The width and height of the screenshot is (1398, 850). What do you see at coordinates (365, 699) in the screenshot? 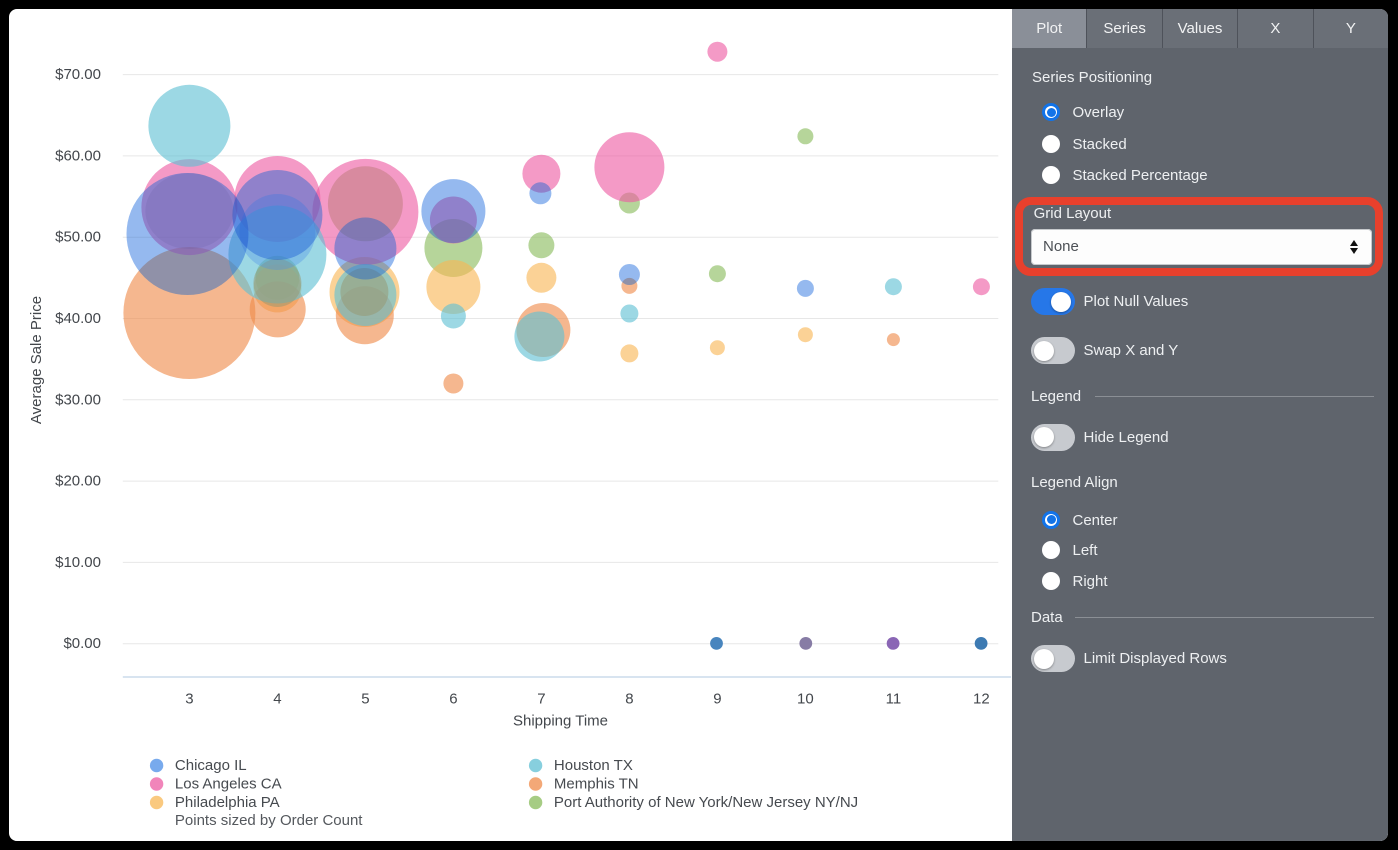
I see `svg-text: 5` at bounding box center [365, 699].